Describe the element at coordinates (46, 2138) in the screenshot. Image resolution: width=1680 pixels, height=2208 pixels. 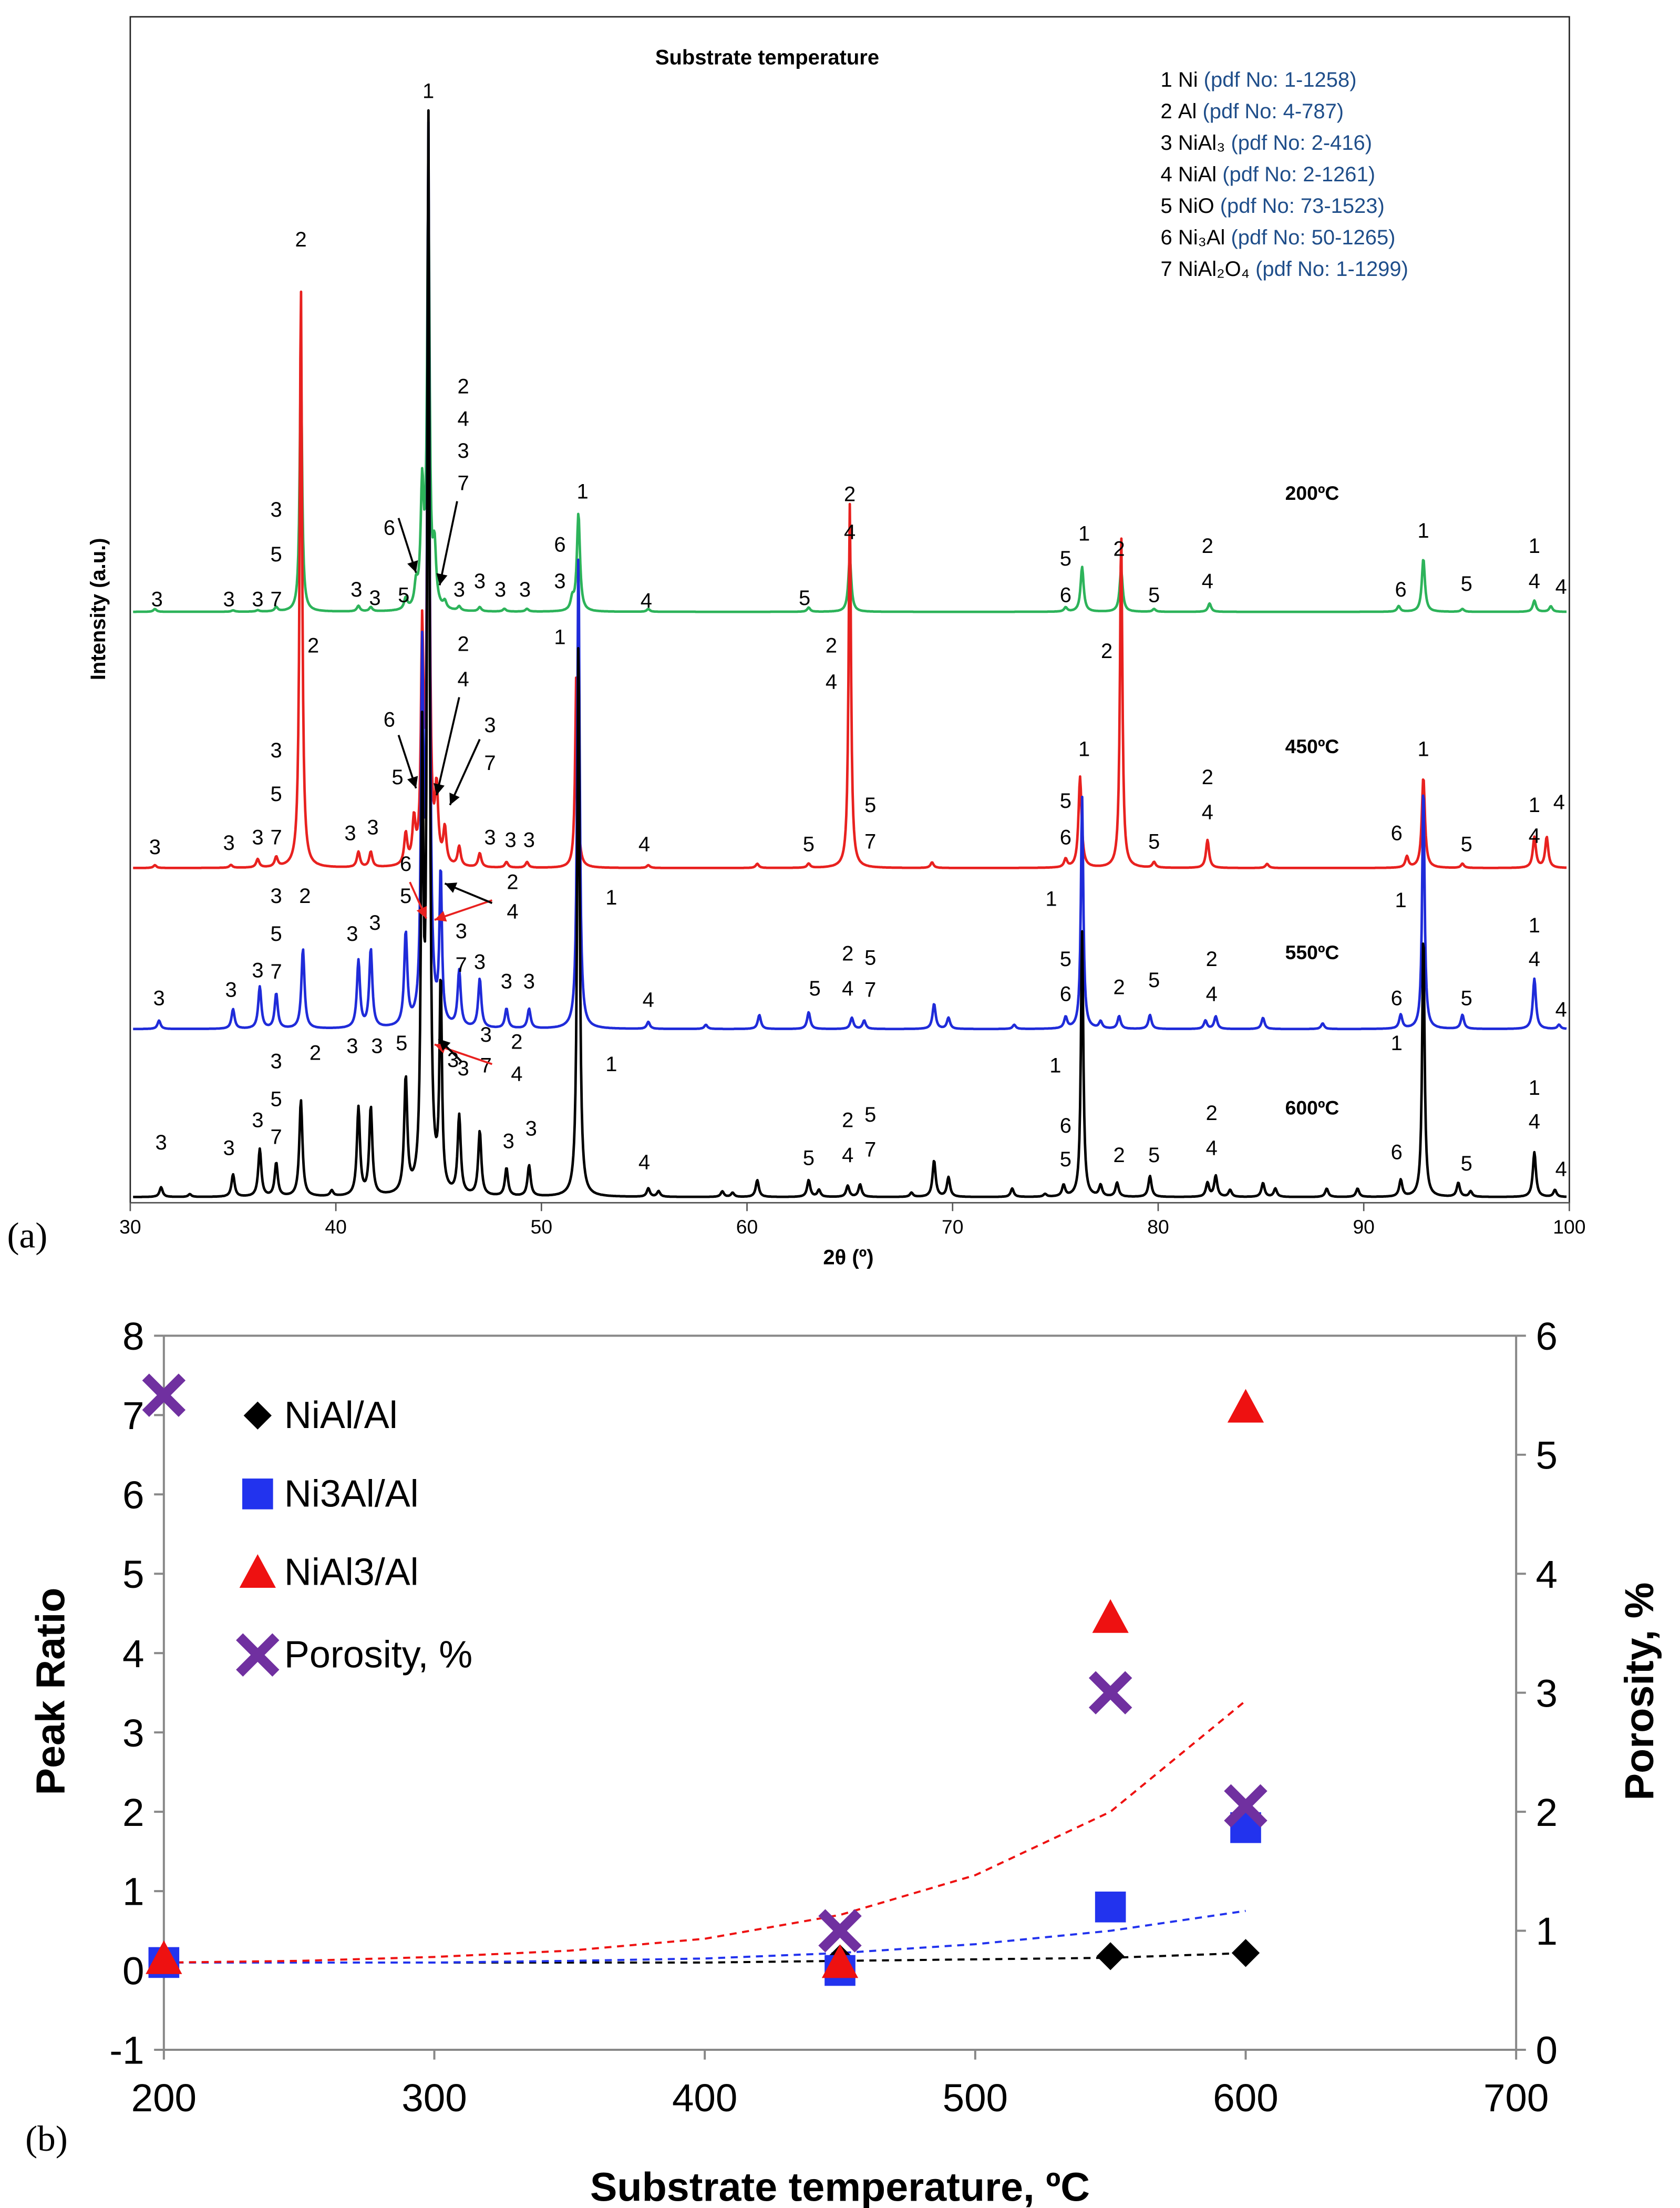
I see `panel-b-label: (b)` at that location.